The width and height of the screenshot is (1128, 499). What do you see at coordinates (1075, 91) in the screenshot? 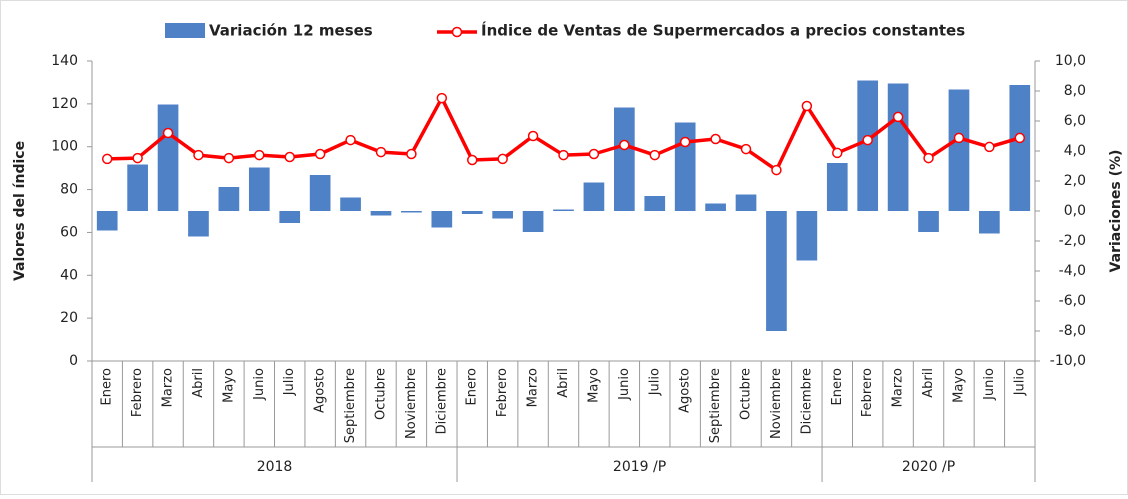
I see `y2-tick-label: 8,0` at bounding box center [1075, 91].